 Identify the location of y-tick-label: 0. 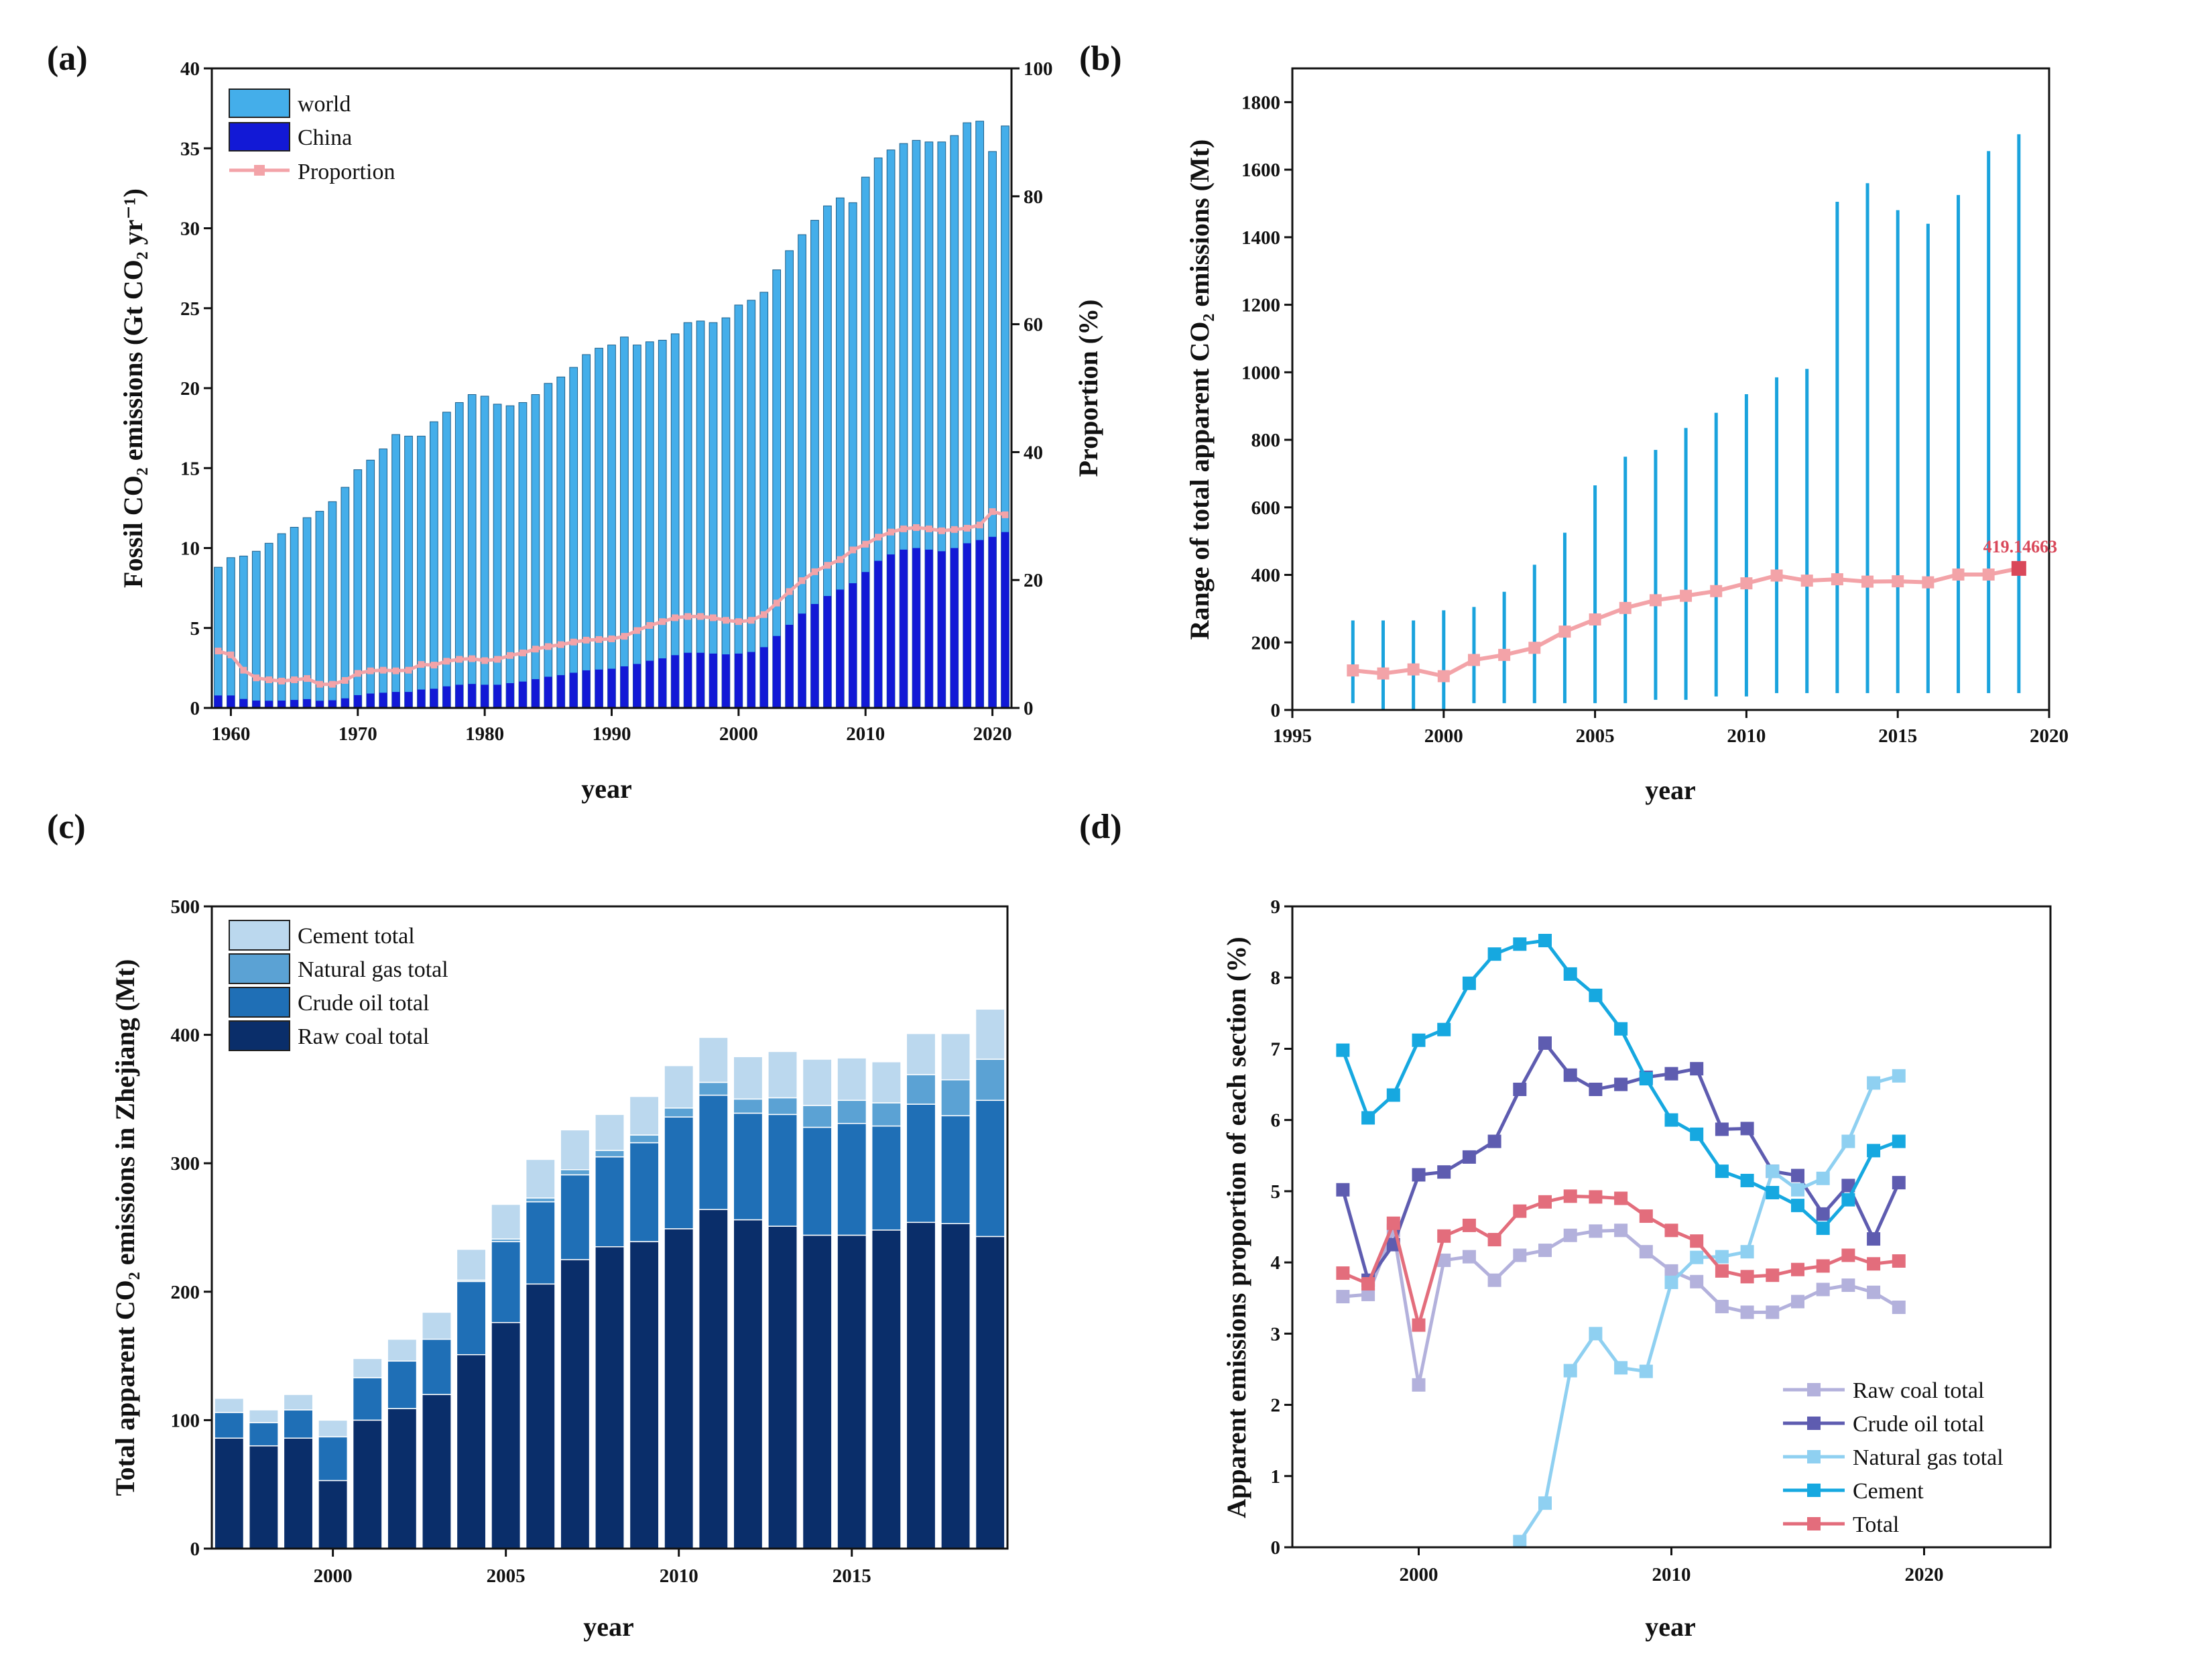
(1276, 710).